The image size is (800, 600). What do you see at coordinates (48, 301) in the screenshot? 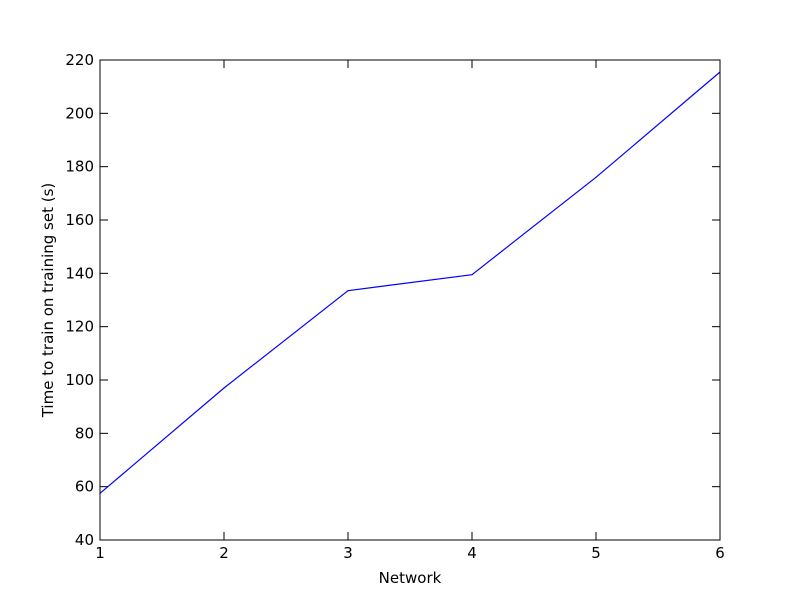
I see `y-axis-label: Time to train on training set (s)` at bounding box center [48, 301].